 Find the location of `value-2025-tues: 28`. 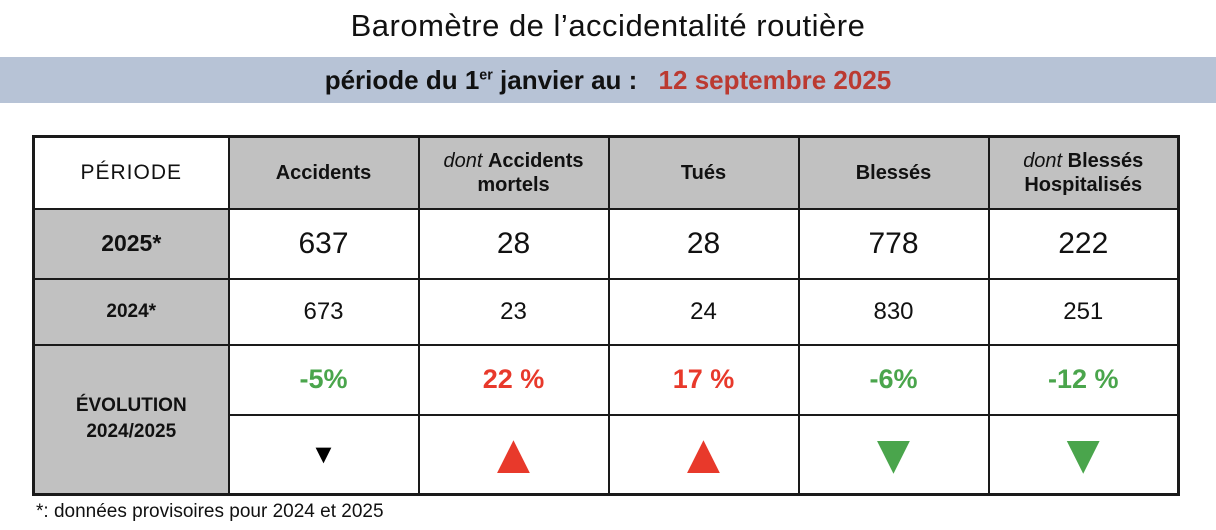

value-2025-tues: 28 is located at coordinates (703, 243).